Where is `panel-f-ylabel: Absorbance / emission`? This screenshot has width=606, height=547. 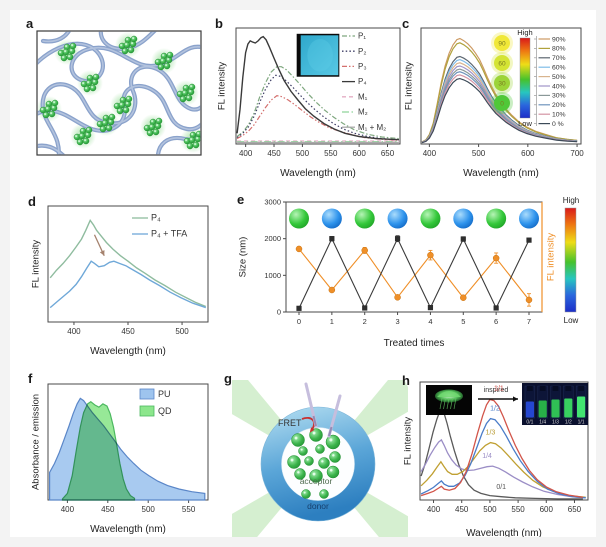
panel-f-ylabel: Absorbance / emission is located at coordinates (36, 442).